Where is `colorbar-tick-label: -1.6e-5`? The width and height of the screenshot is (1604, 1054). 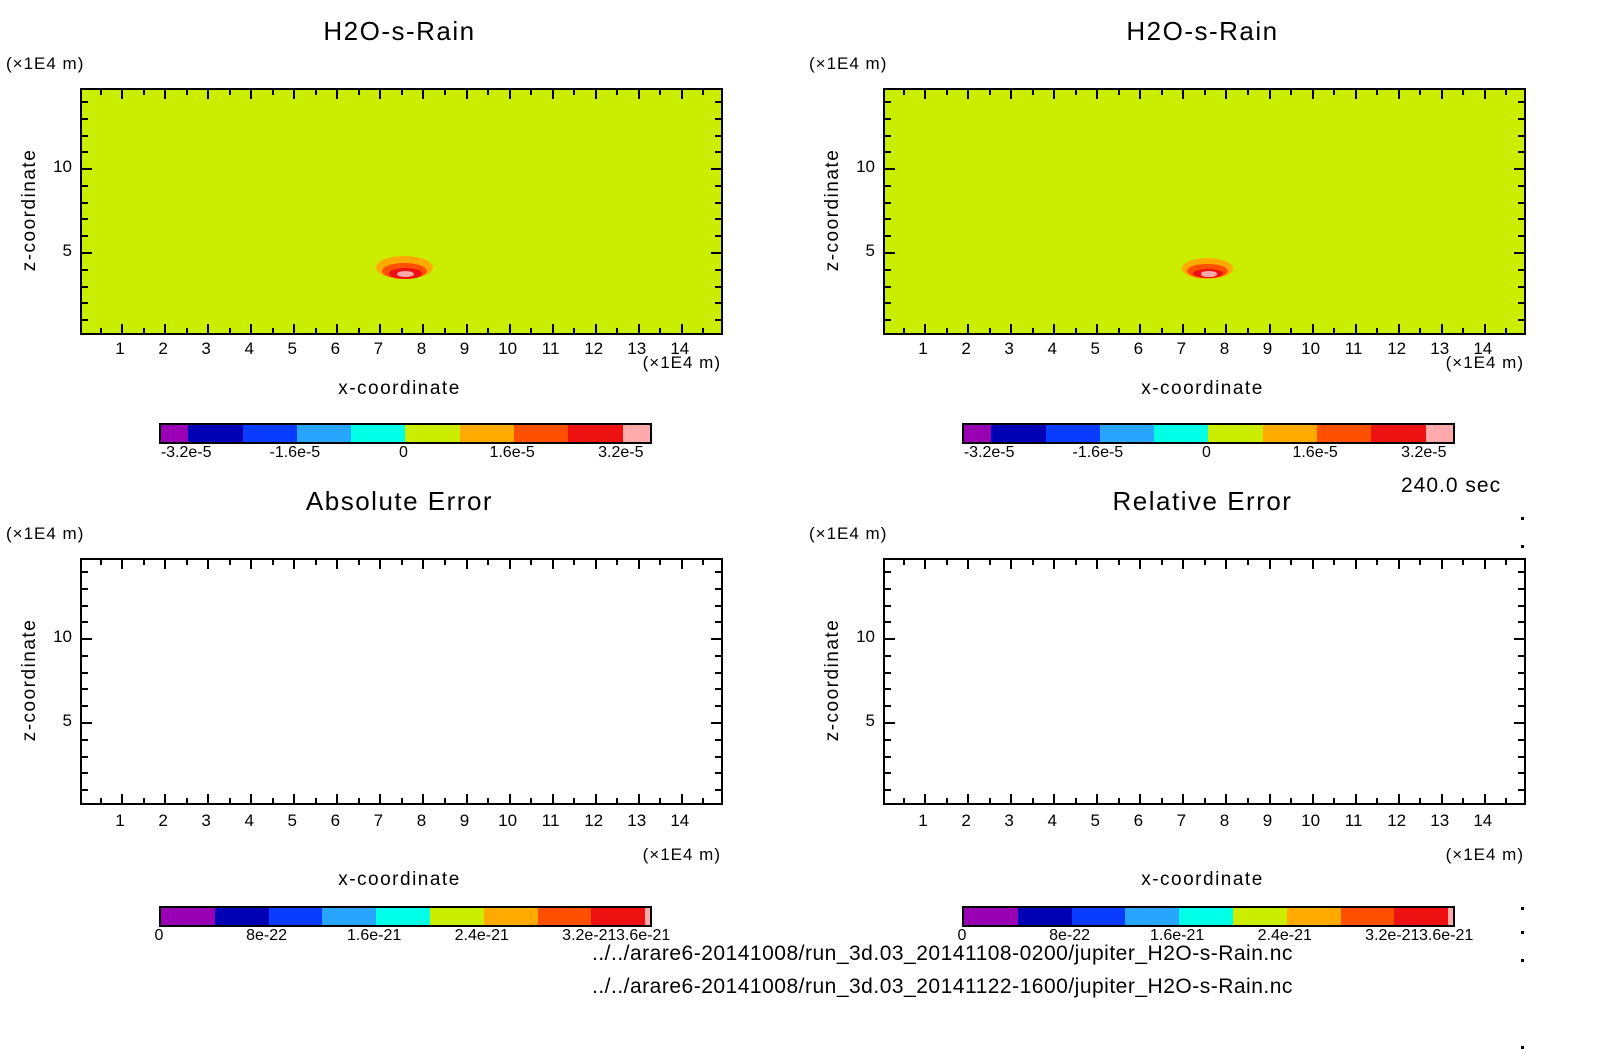
colorbar-tick-label: -1.6e-5 is located at coordinates (1098, 452).